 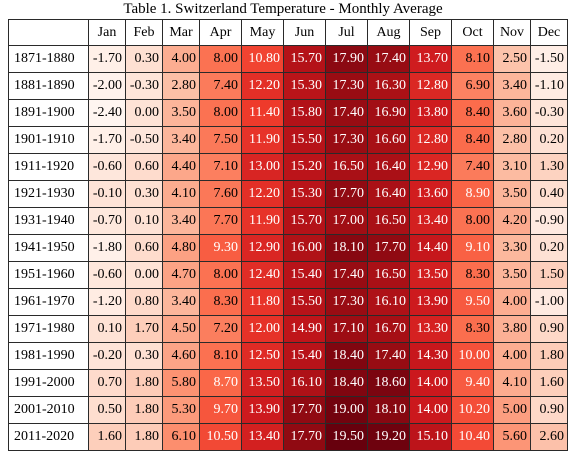 What do you see at coordinates (512, 275) in the screenshot?
I see `temperature-cell: 3.50` at bounding box center [512, 275].